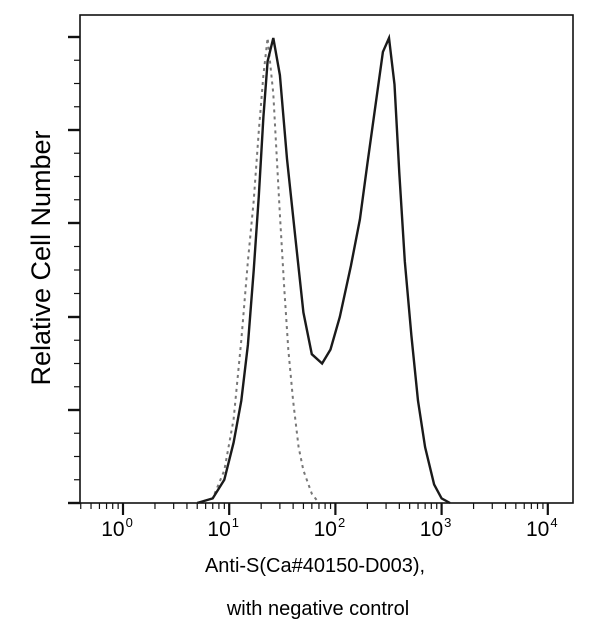 This screenshot has height=627, width=600. Describe the element at coordinates (117, 528) in the screenshot. I see `x-tick-label: 10⁰` at that location.